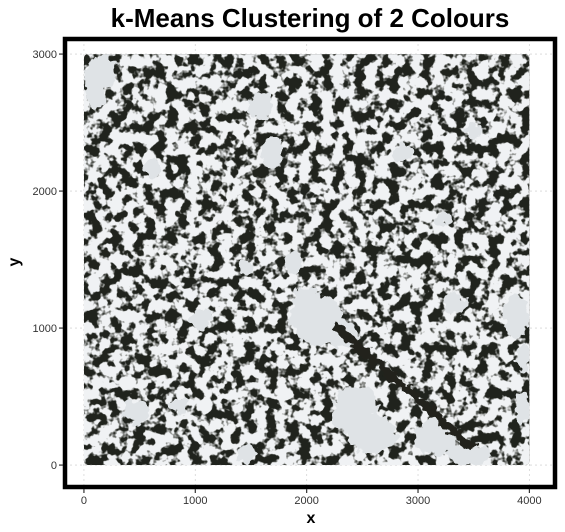 This screenshot has height=532, width=565. What do you see at coordinates (14, 261) in the screenshot?
I see `y-axis-label: y` at bounding box center [14, 261].